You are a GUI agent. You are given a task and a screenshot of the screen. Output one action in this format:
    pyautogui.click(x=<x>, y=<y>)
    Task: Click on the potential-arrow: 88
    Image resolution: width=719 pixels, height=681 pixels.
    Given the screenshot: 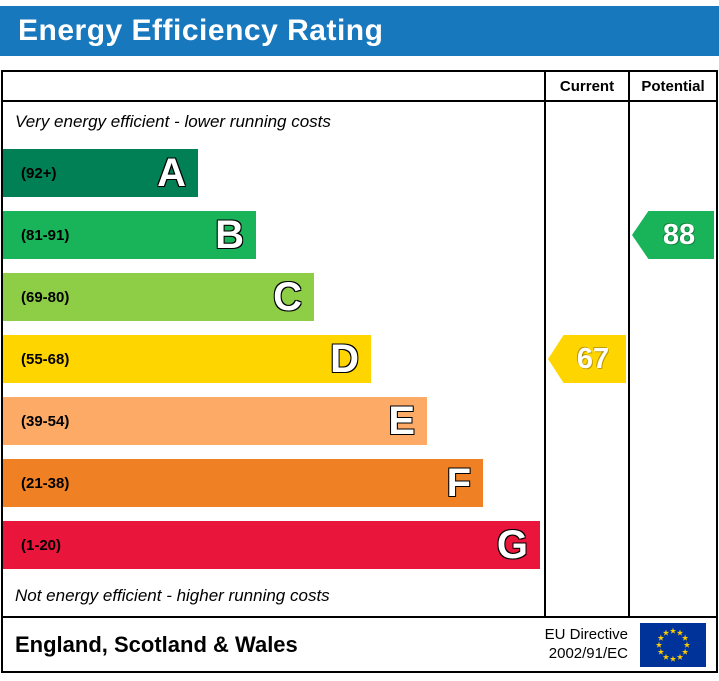 What is the action you would take?
    pyautogui.click(x=673, y=235)
    